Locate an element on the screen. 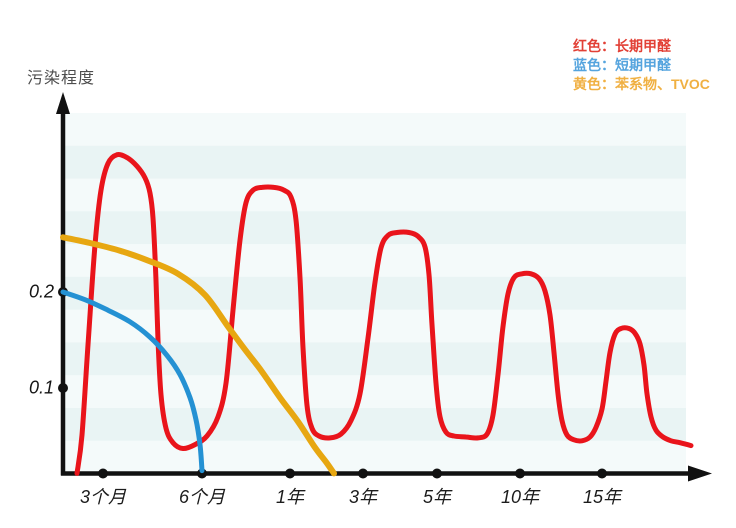  x-tick-label: 15年 is located at coordinates (602, 496).